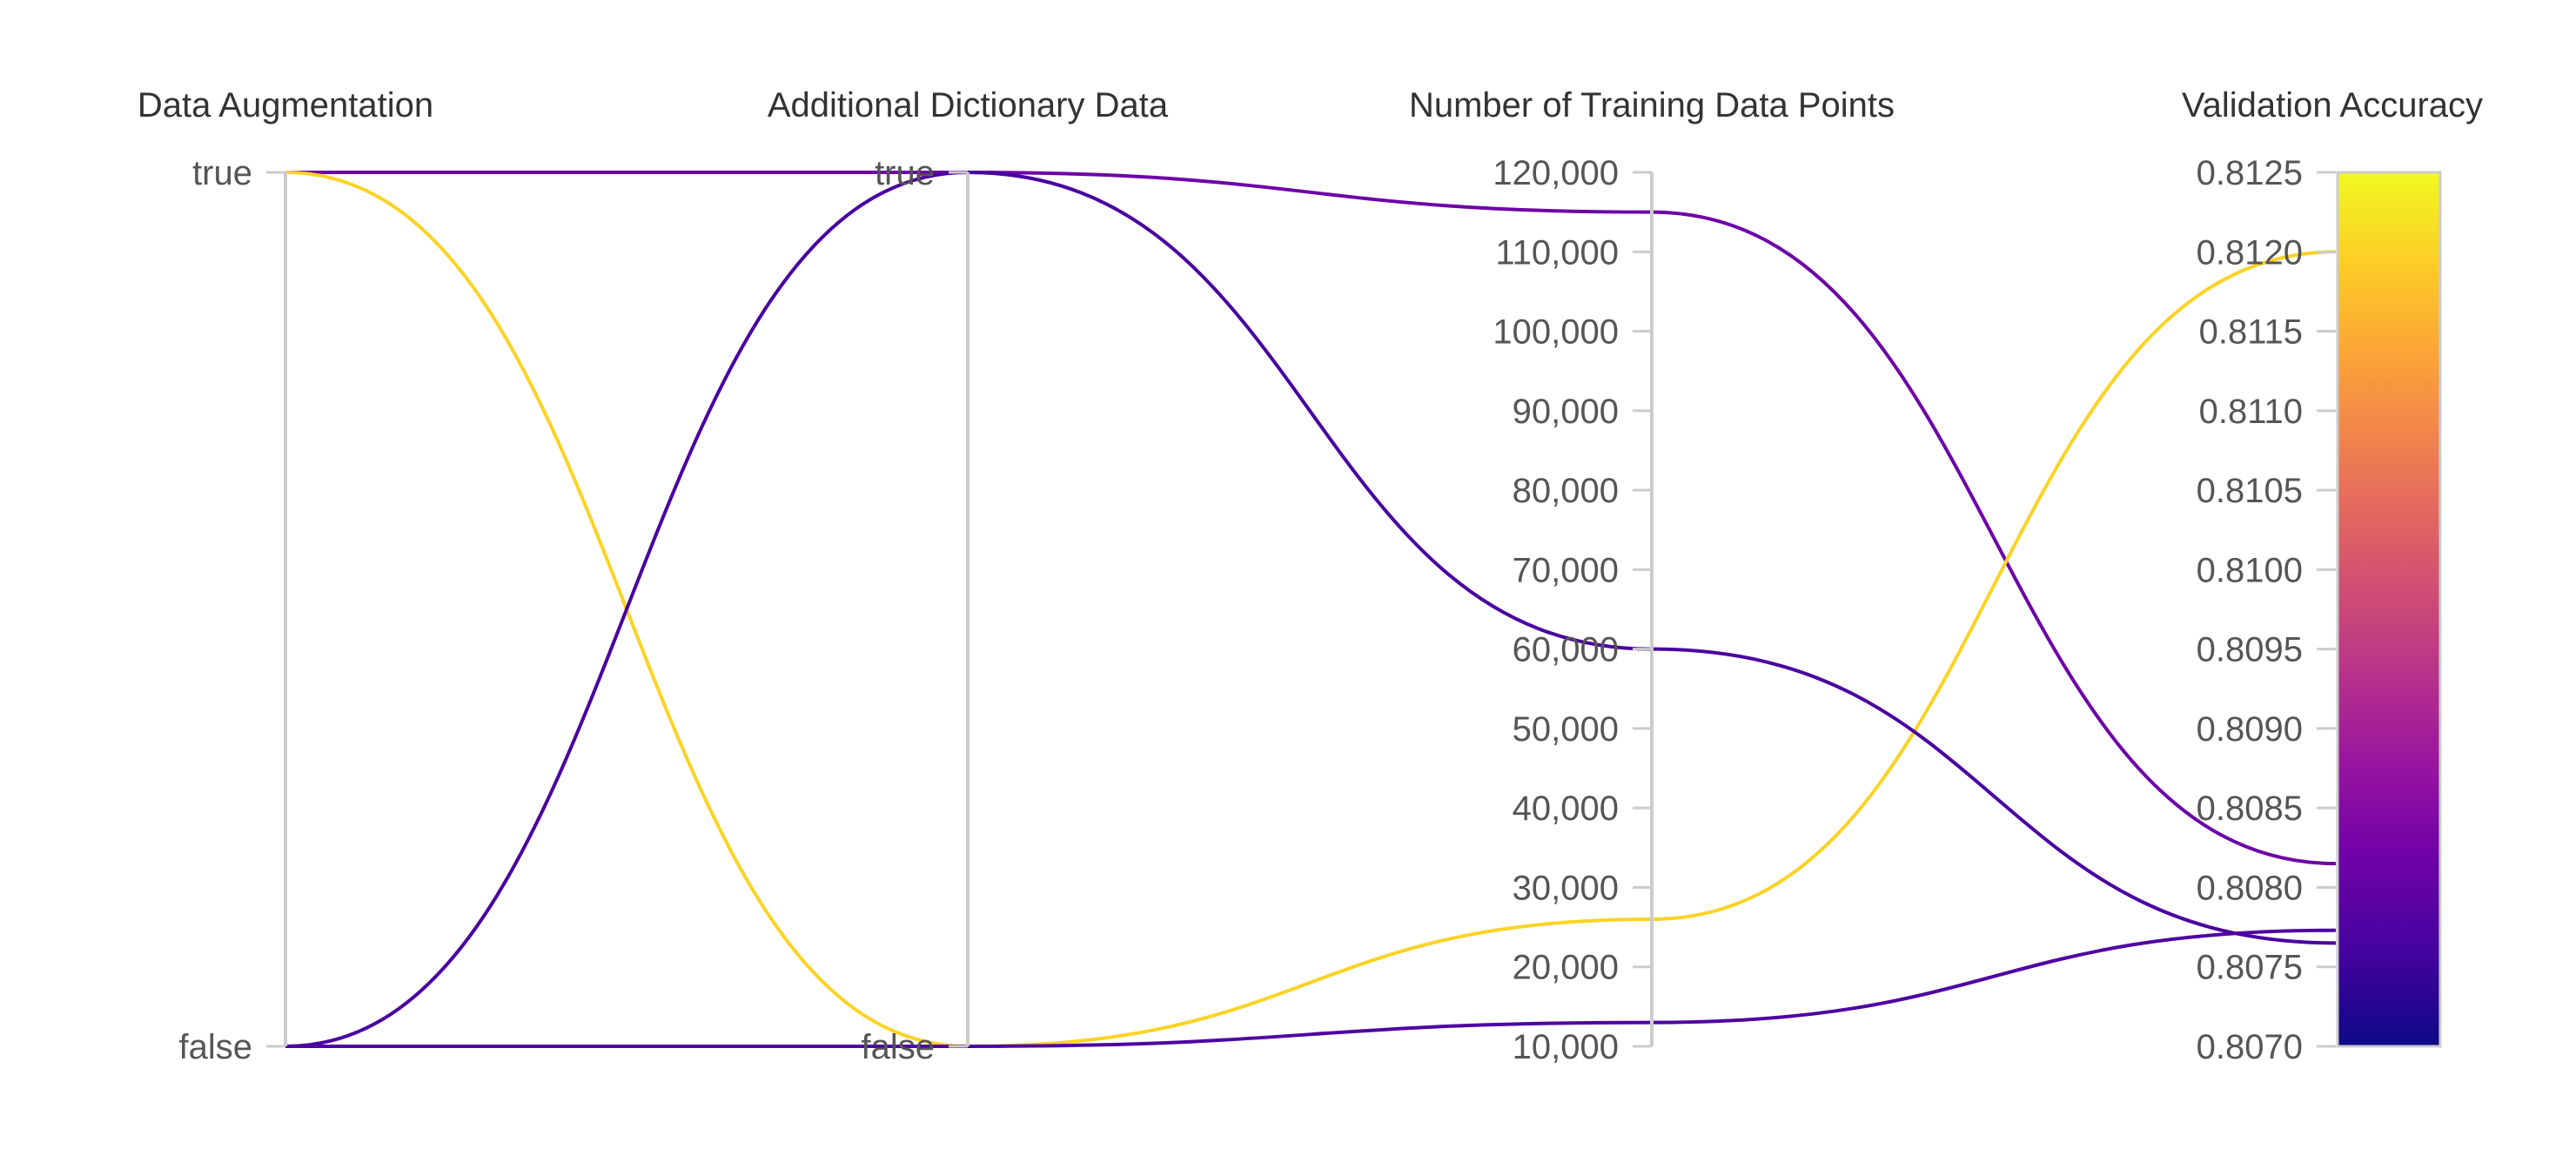 The image size is (2576, 1156). What do you see at coordinates (1566, 968) in the screenshot?
I see `tick-label-points: 20,000` at bounding box center [1566, 968].